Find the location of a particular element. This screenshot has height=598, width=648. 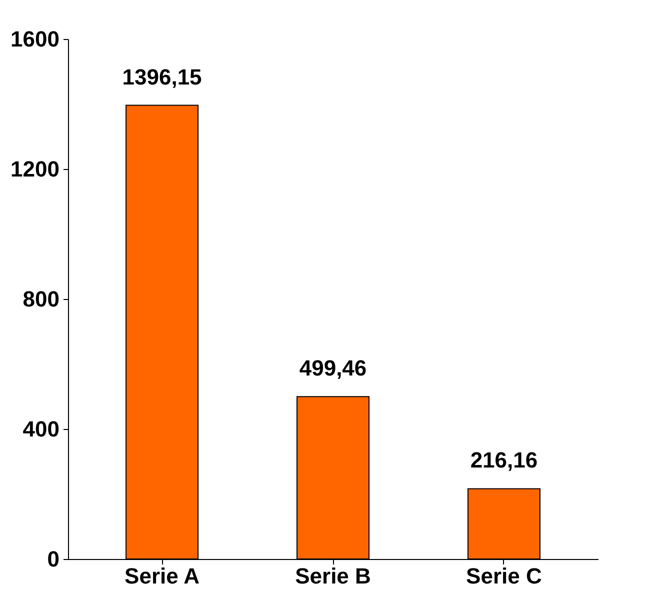

y-tick-label: 800 is located at coordinates (41, 299).